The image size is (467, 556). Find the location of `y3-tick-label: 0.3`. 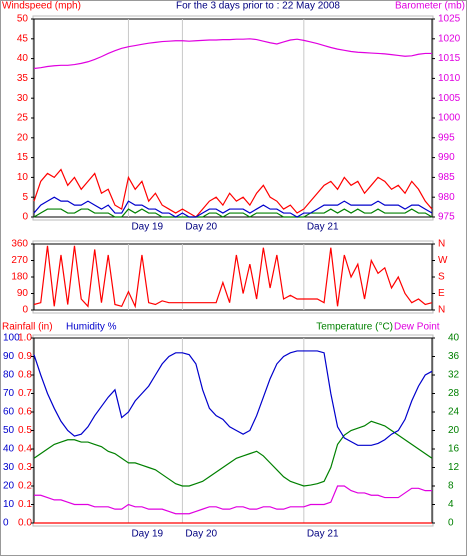

y3-tick-label: 0.3 is located at coordinates (25, 467).